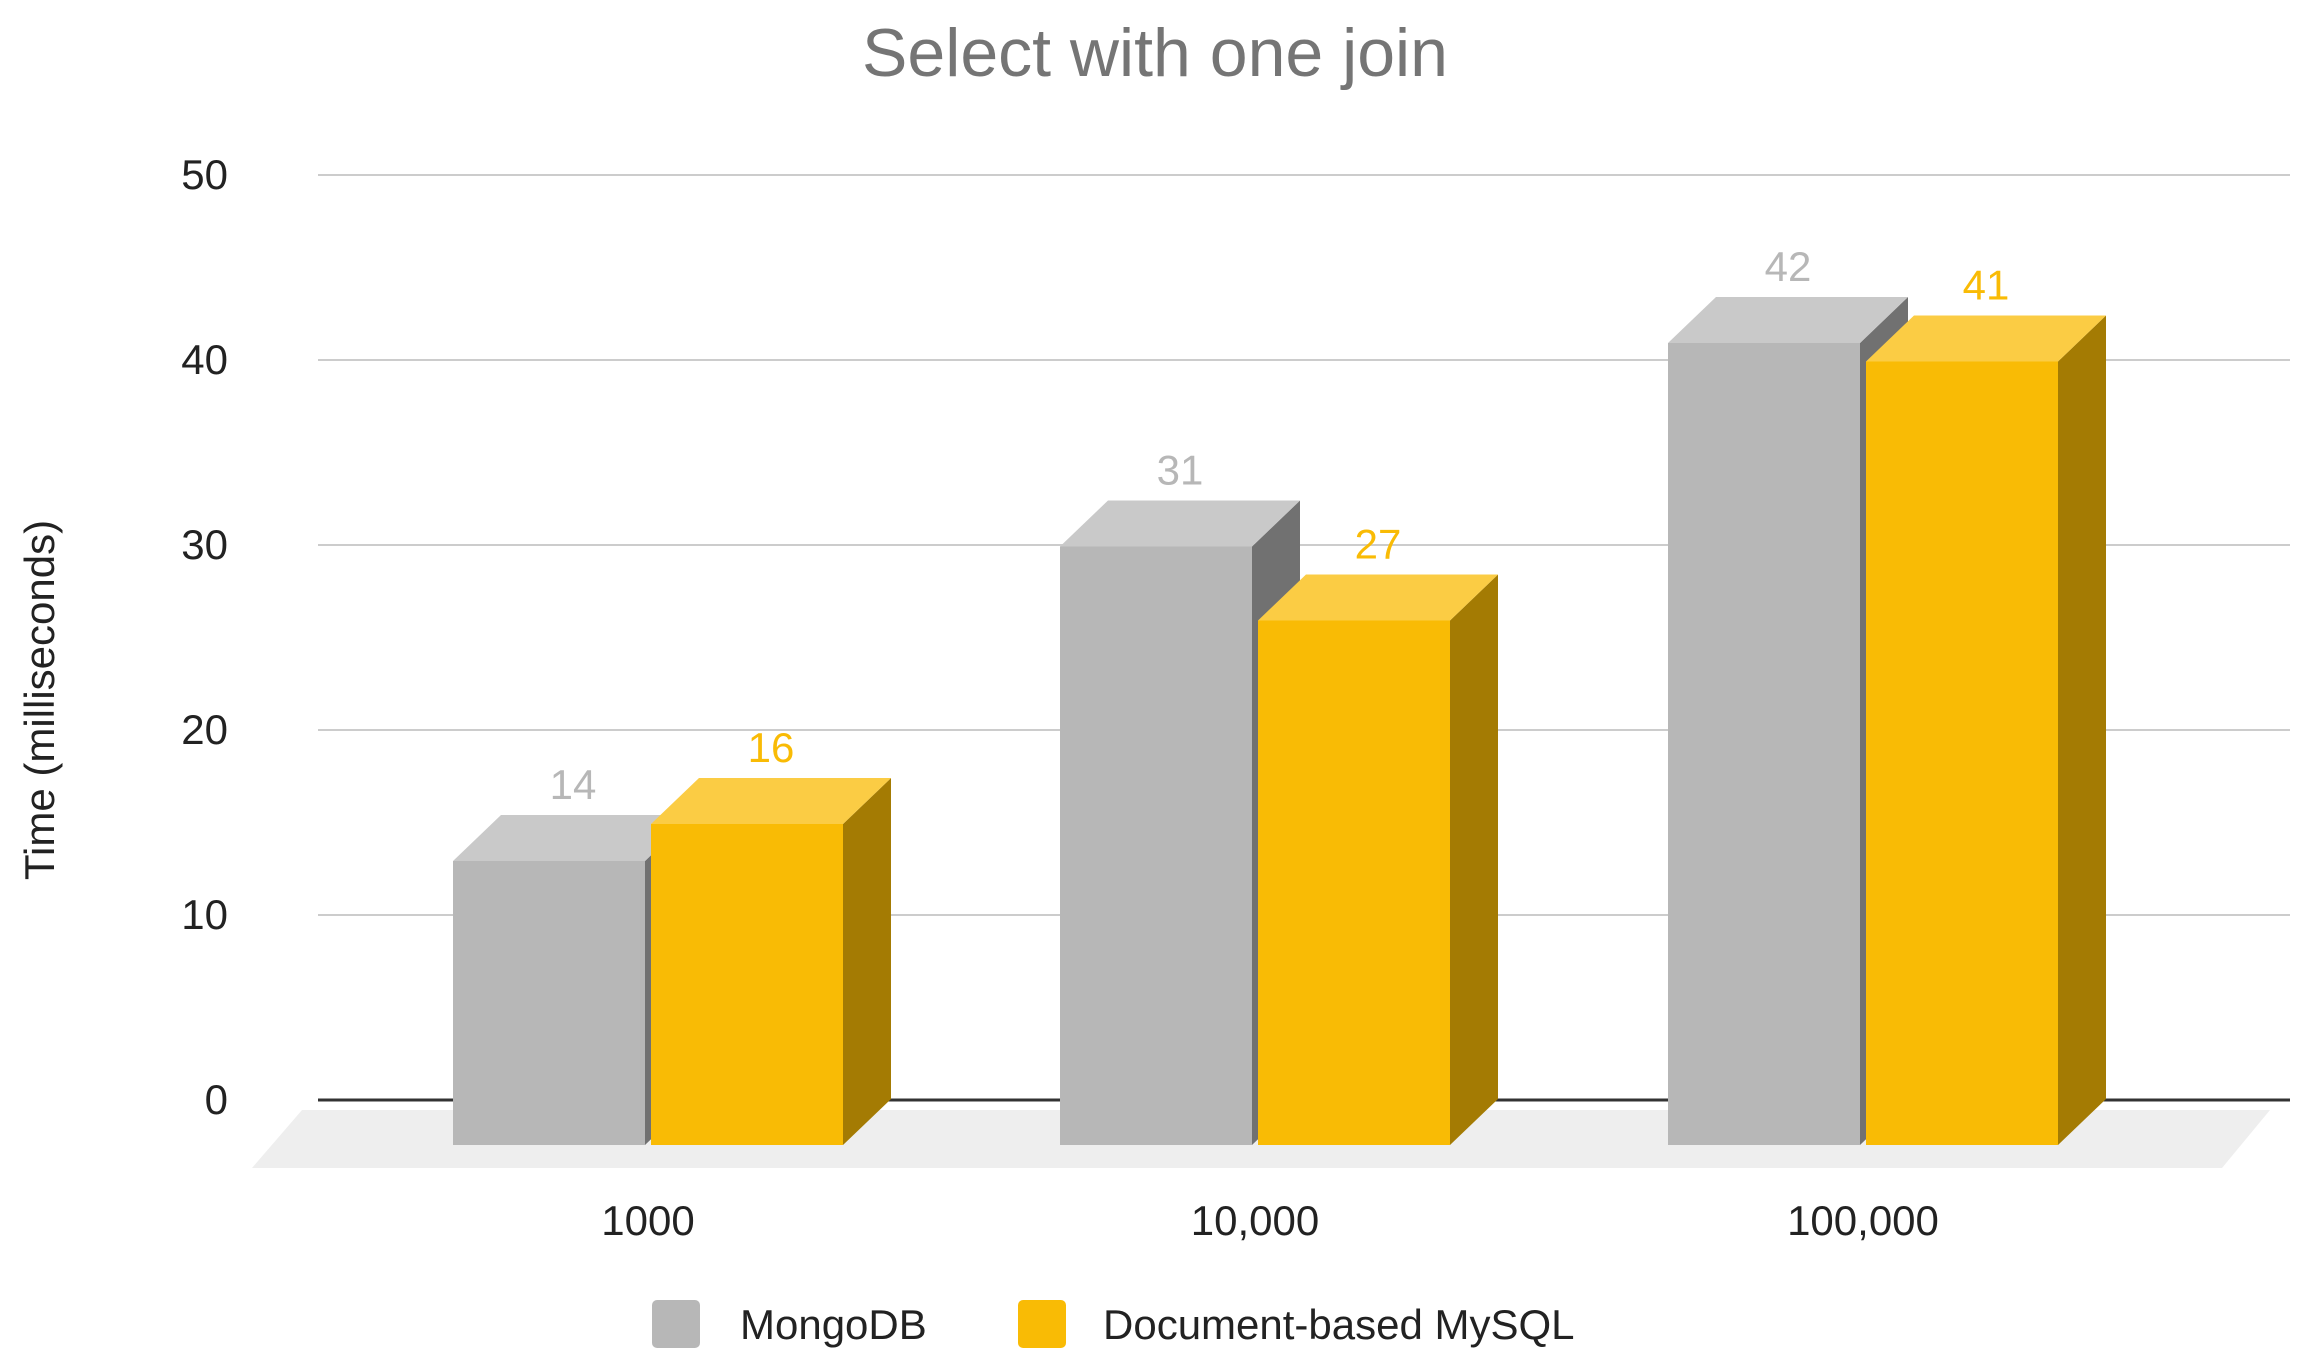  I want to click on data-label: 27, so click(1378, 544).